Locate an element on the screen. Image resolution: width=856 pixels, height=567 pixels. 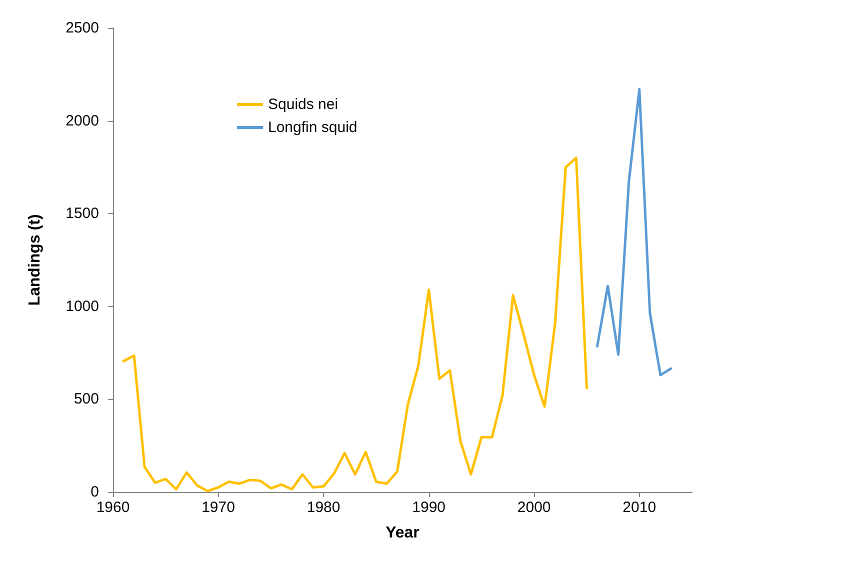
x-tick-label: 2010 is located at coordinates (639, 507).